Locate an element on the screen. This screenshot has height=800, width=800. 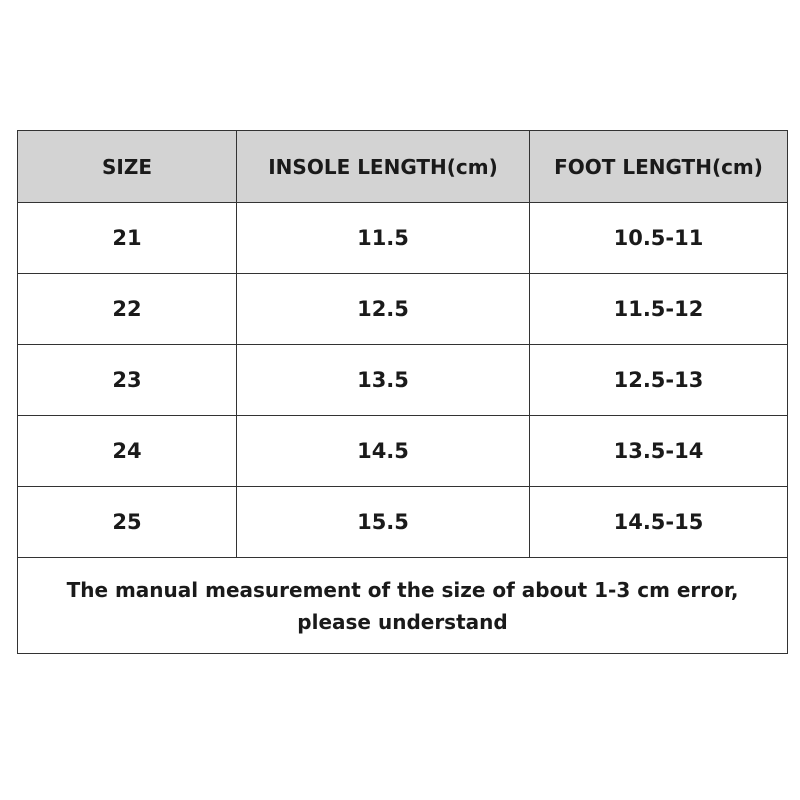
table-cell: 13.5-14 is located at coordinates (658, 451).